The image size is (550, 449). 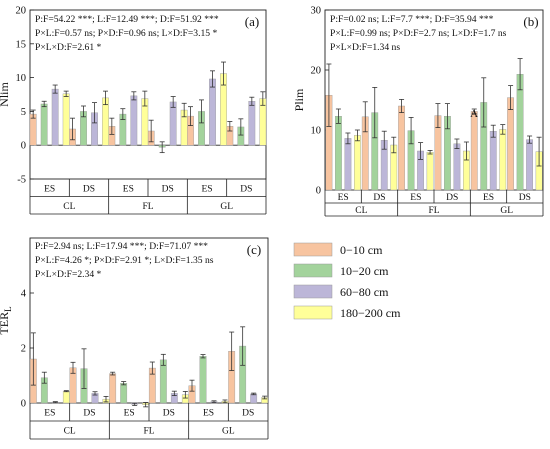 I want to click on y-axis-label-text: TER, so click(x=5, y=323).